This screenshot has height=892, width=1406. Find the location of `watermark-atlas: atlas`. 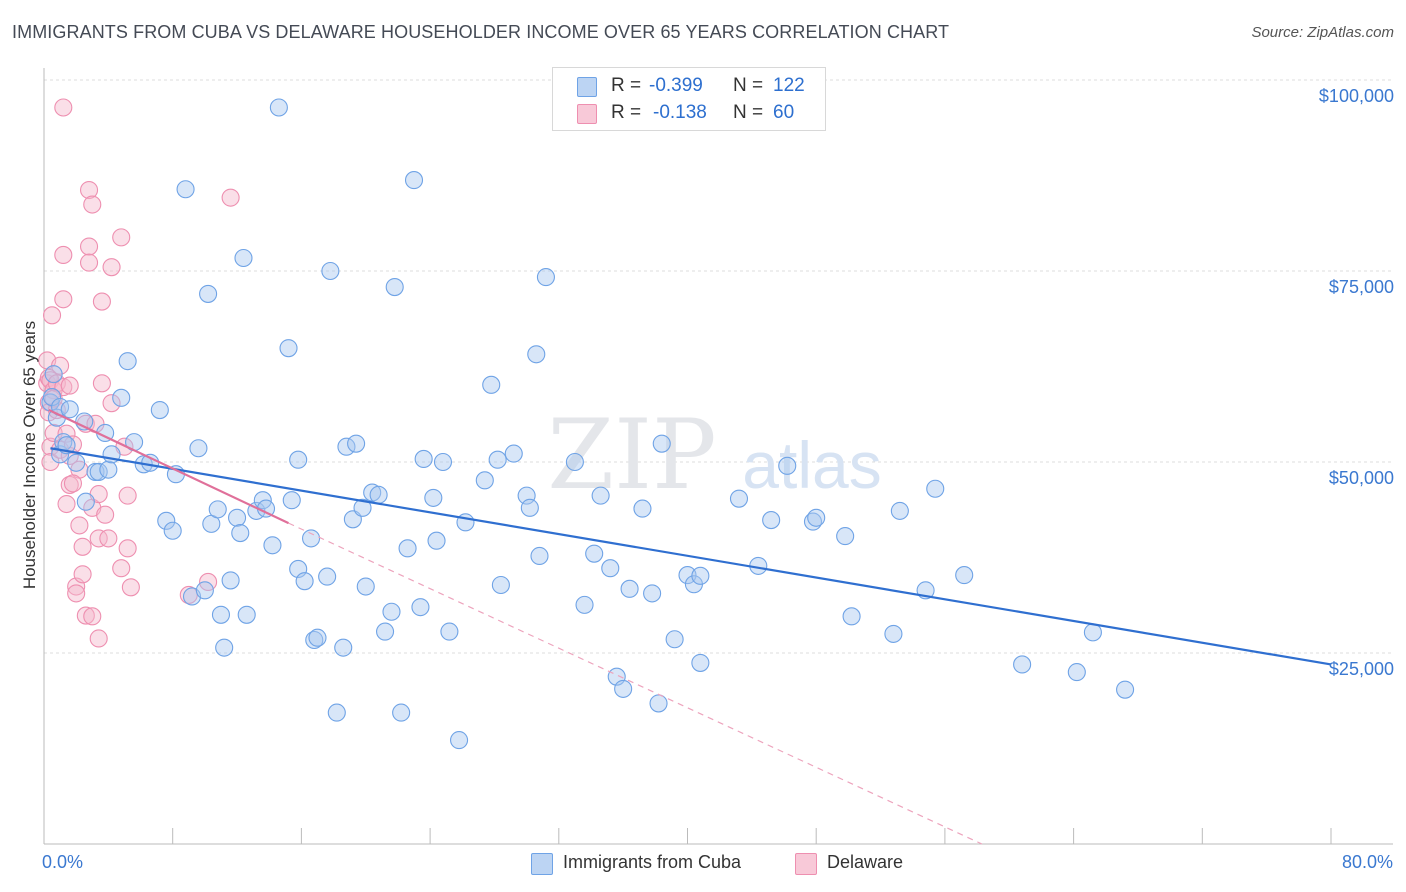

watermark-atlas: atlas is located at coordinates (811, 465).